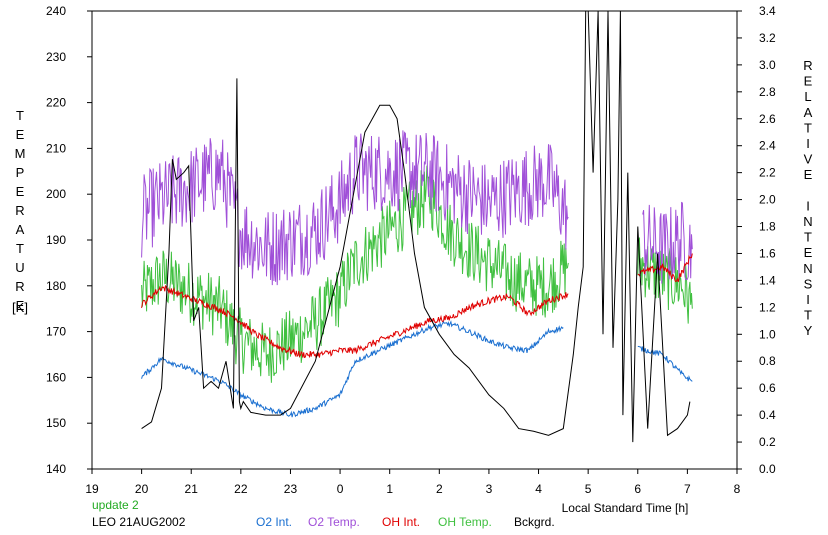 The width and height of the screenshot is (828, 535). I want to click on y-left-label-letter: P, so click(20, 172).